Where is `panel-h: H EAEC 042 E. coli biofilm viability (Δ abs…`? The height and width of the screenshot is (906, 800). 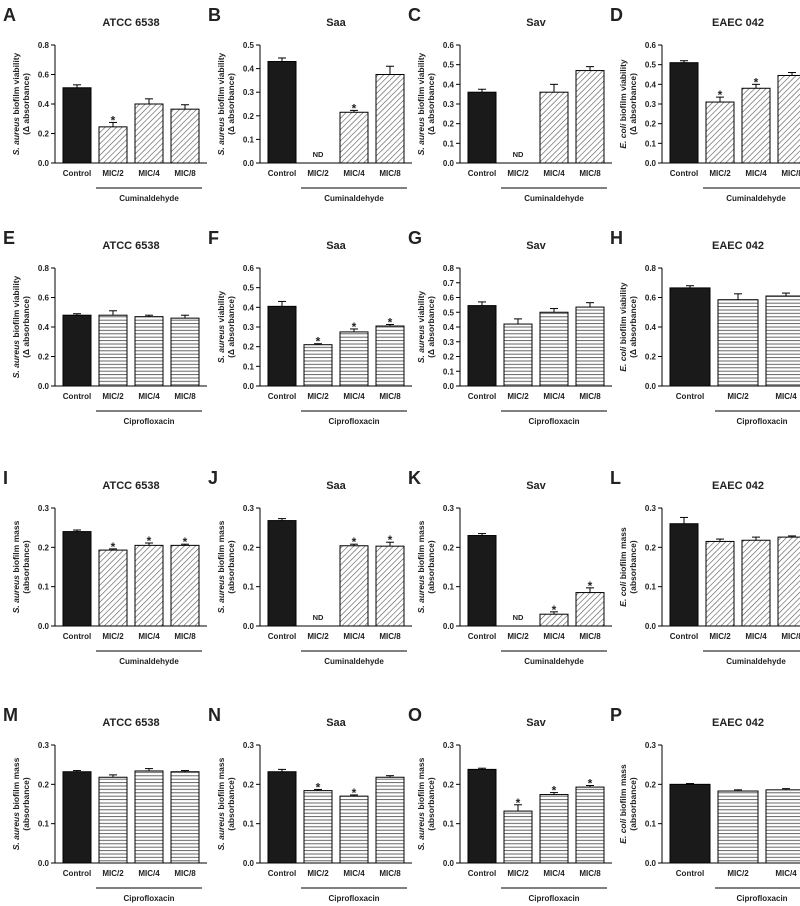
panel-h: H EAEC 042 E. coli biofilm viability (Δ abs… is located at coordinates (705, 327).